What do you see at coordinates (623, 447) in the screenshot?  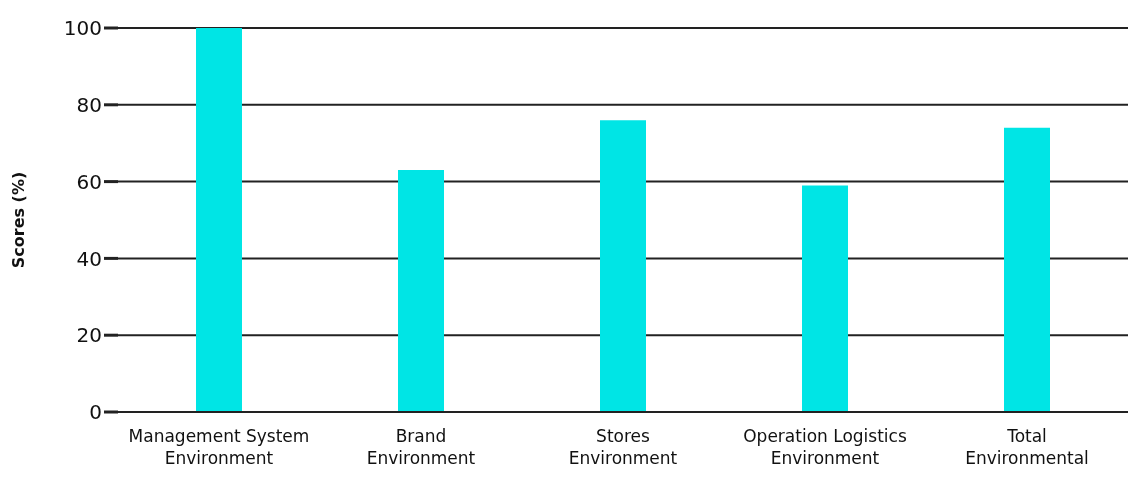 I see `x-tick-label: Stores Environment` at bounding box center [623, 447].